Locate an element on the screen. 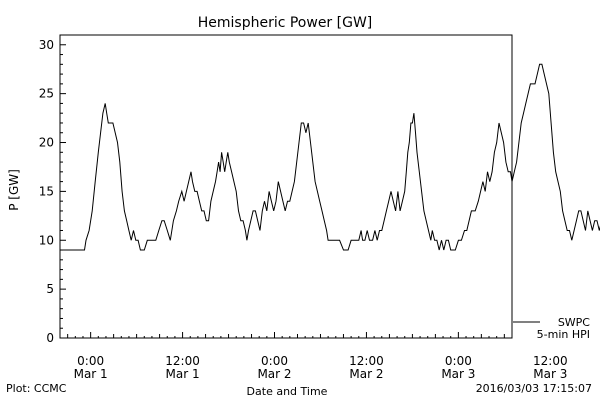 Image resolution: width=600 pixels, height=400 pixels. x-axis-label: Date and Time is located at coordinates (287, 391).